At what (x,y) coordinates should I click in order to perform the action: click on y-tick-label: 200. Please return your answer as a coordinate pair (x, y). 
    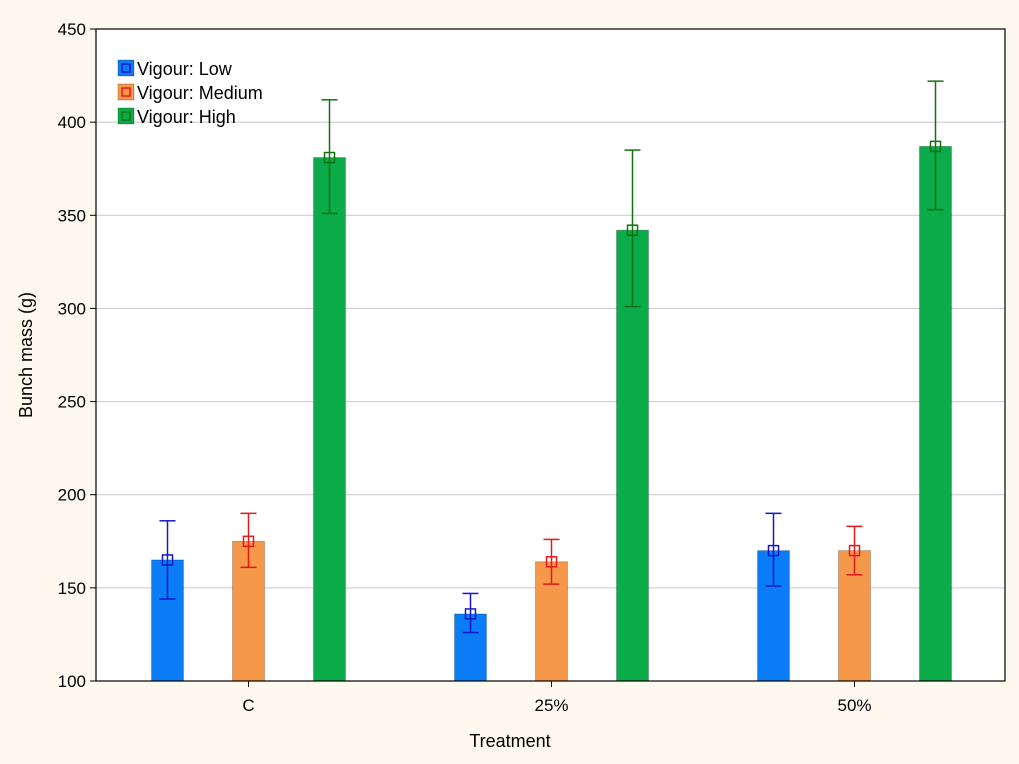
    Looking at the image, I should click on (72, 495).